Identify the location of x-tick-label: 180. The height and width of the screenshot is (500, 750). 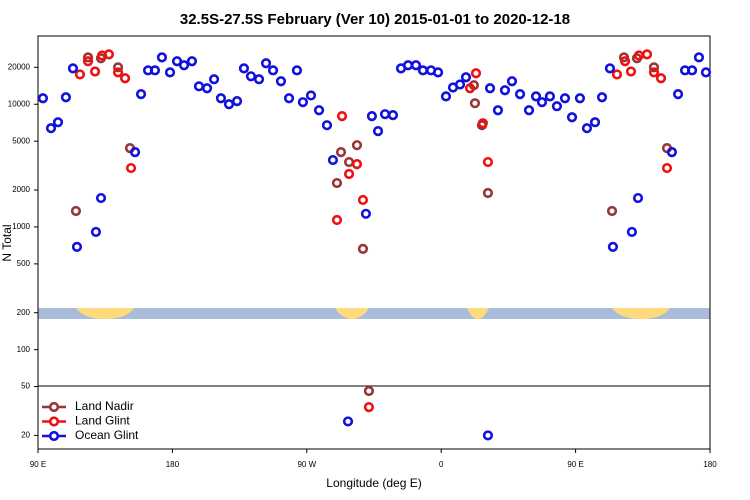
(173, 464).